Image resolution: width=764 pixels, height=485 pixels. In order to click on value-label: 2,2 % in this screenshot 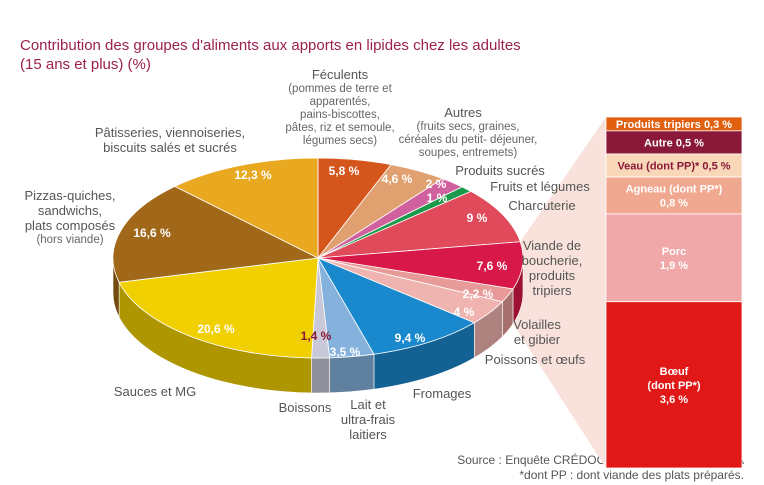, I will do `click(478, 294)`.